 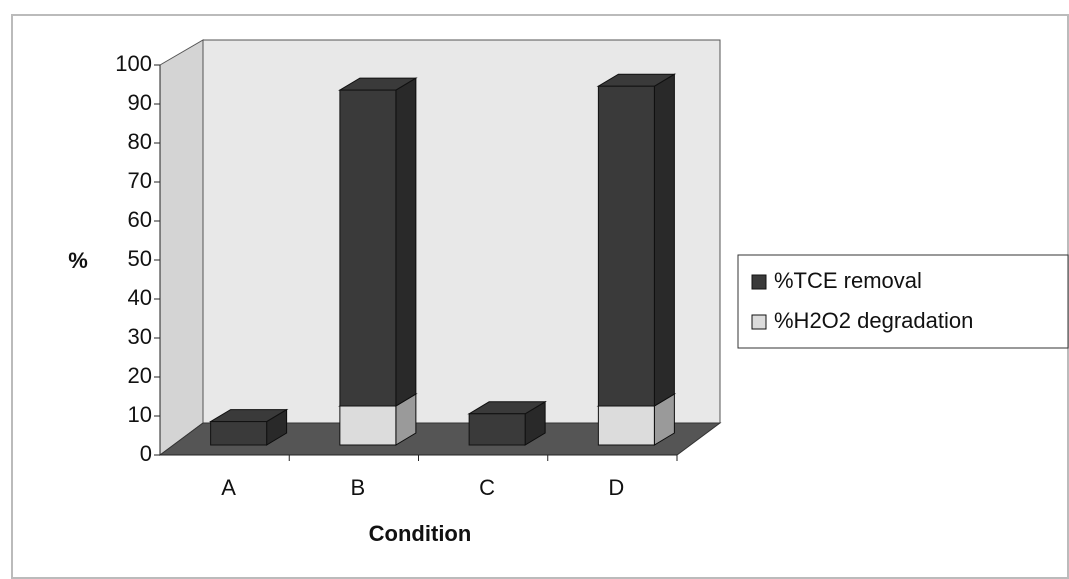 What do you see at coordinates (140, 141) in the screenshot?
I see `y-tick-label: 80` at bounding box center [140, 141].